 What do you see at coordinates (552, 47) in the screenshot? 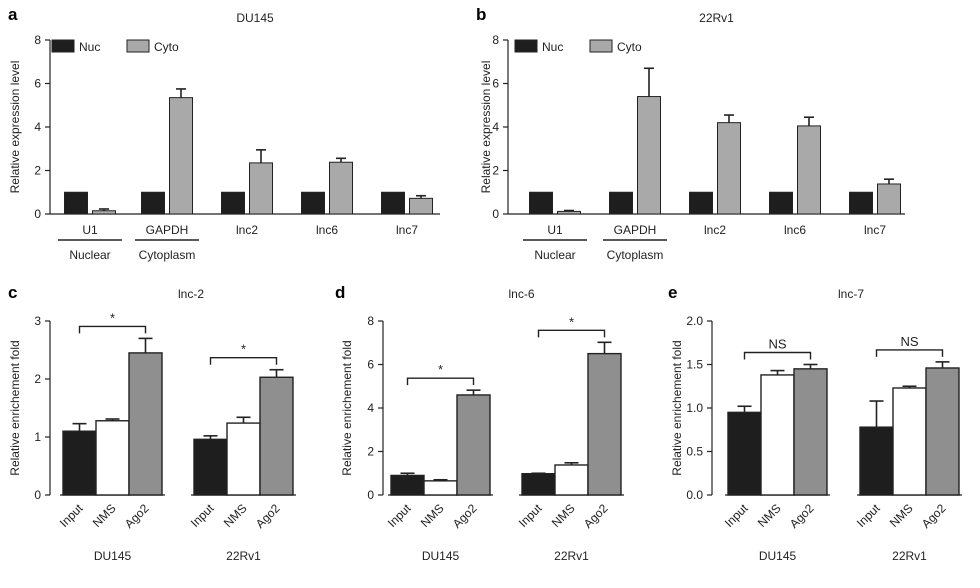
I see `legend-label: Nuc` at bounding box center [552, 47].